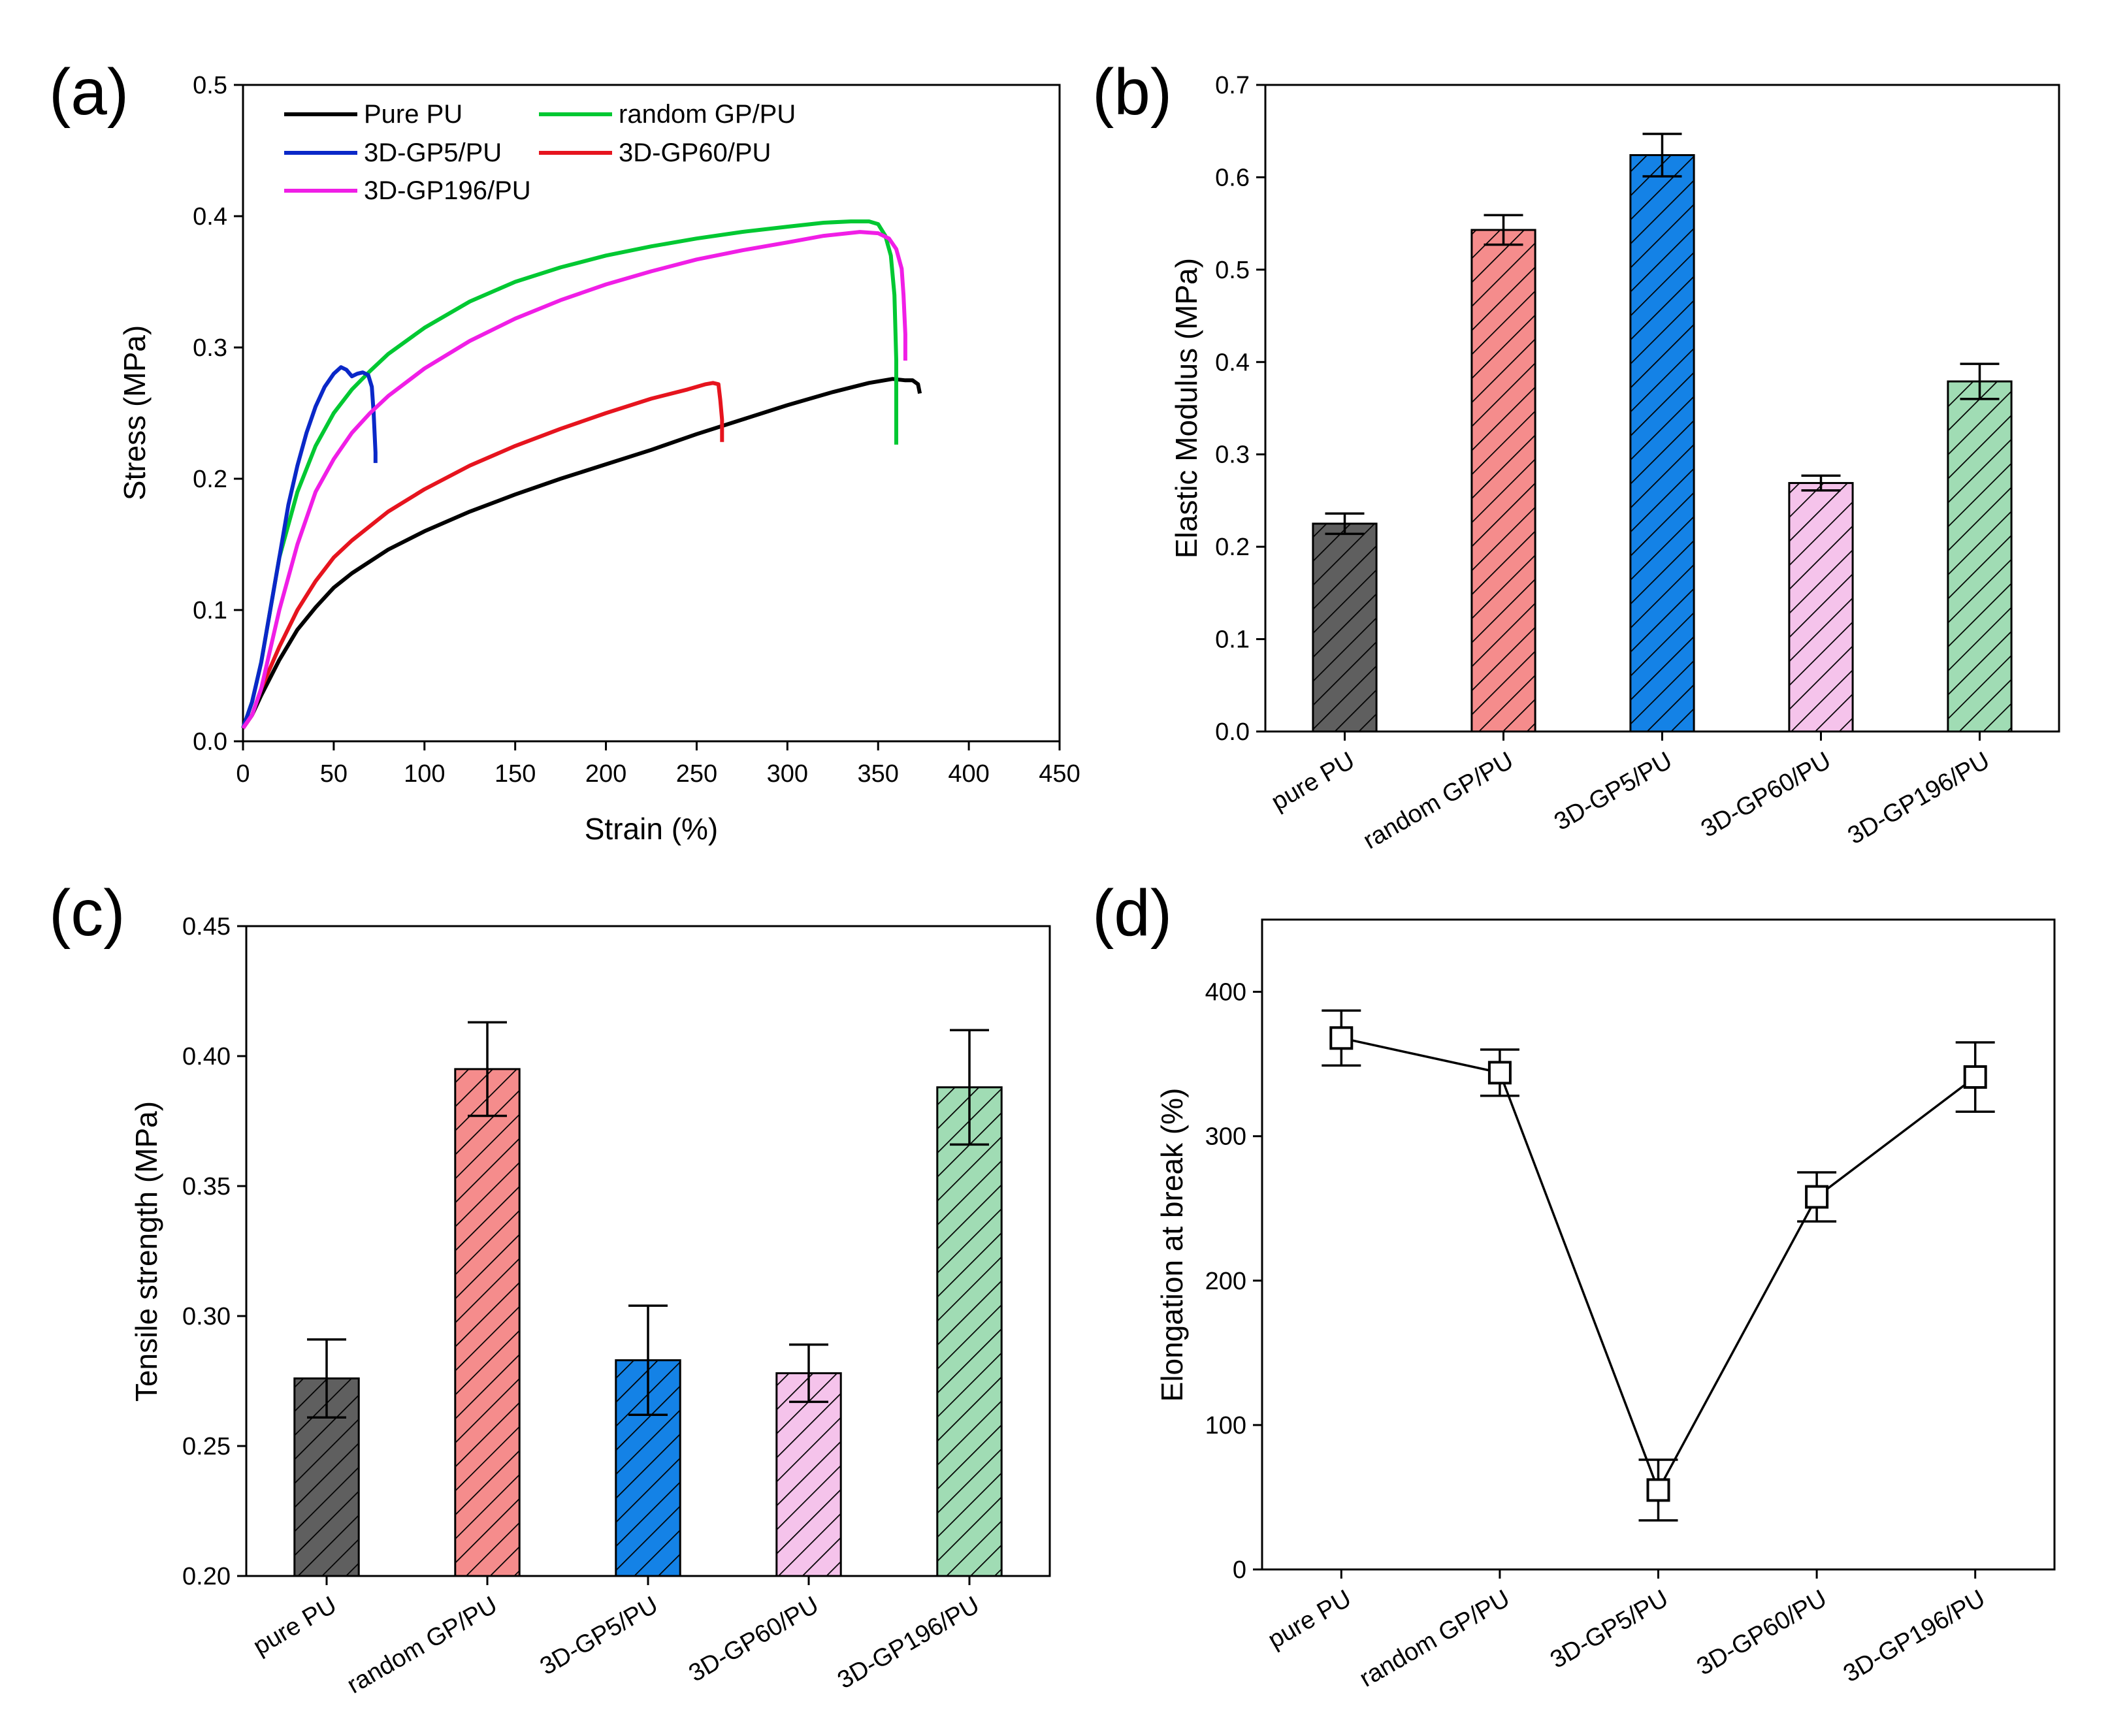 The height and width of the screenshot is (1736, 2110). I want to click on panel-b-y-tick-label: 0.4, so click(1232, 362).